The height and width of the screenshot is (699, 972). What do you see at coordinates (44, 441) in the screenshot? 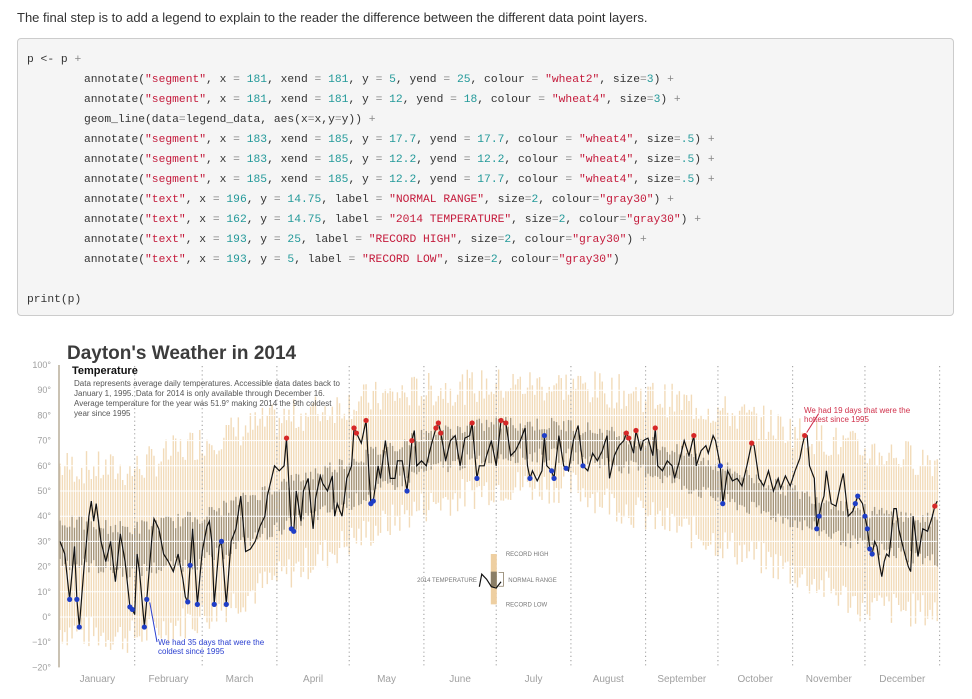
I see `y-tick-label: 70°` at bounding box center [44, 441].